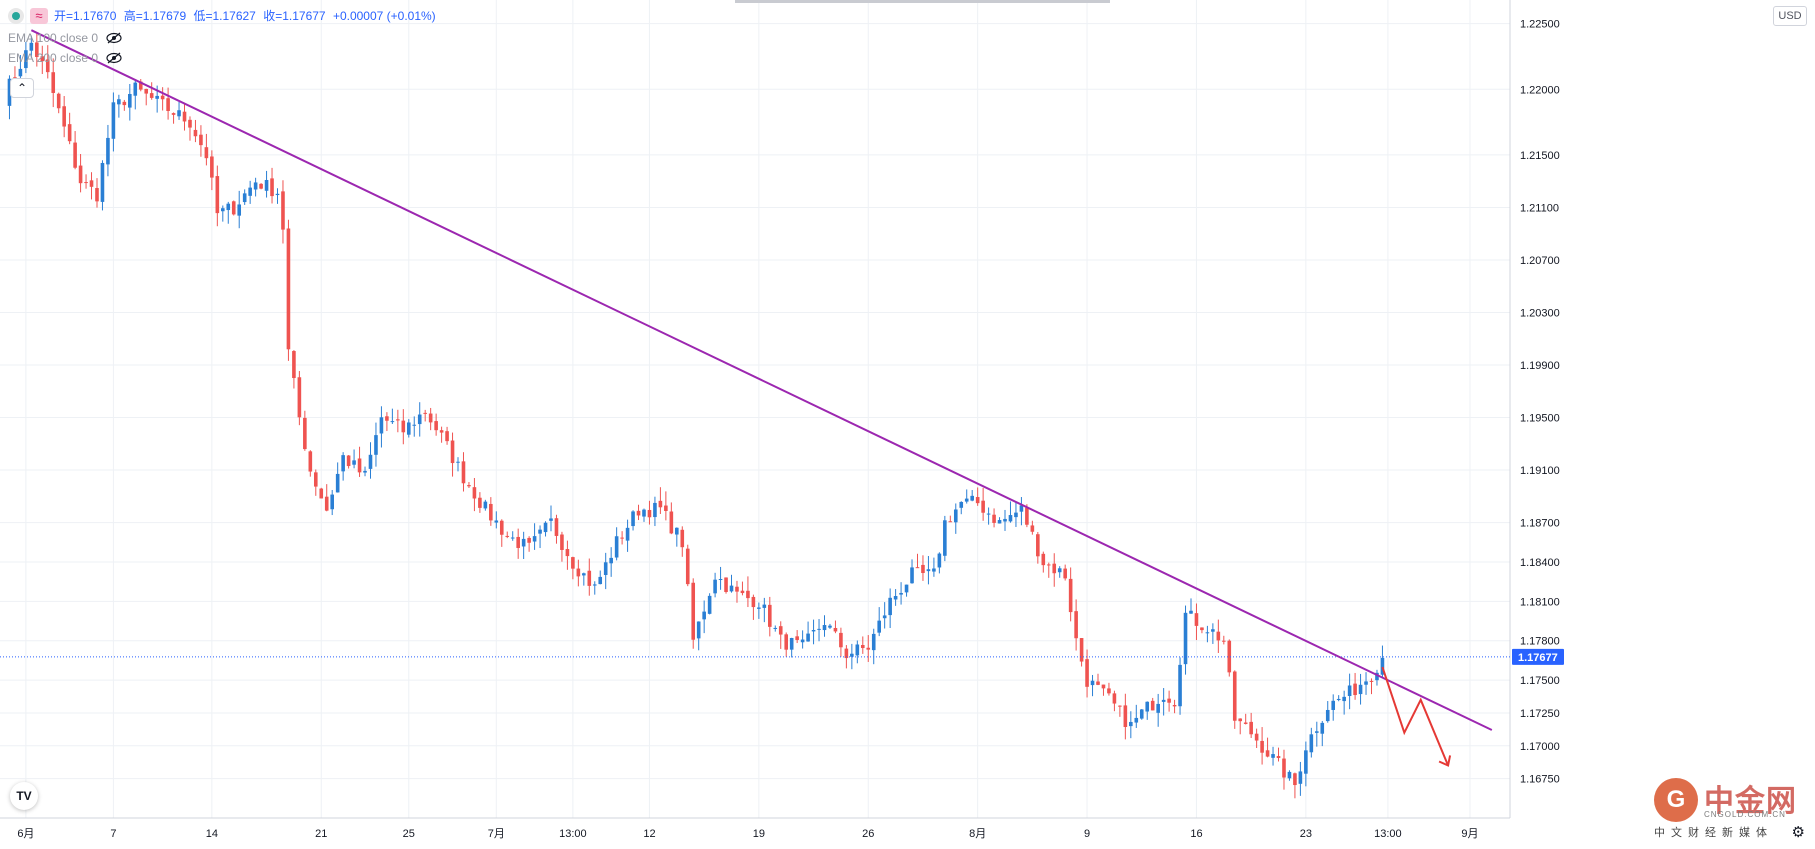 Image resolution: width=1815 pixels, height=849 pixels. Describe the element at coordinates (53, 38) in the screenshot. I see `indicator-label: EMA 100 close 0` at that location.